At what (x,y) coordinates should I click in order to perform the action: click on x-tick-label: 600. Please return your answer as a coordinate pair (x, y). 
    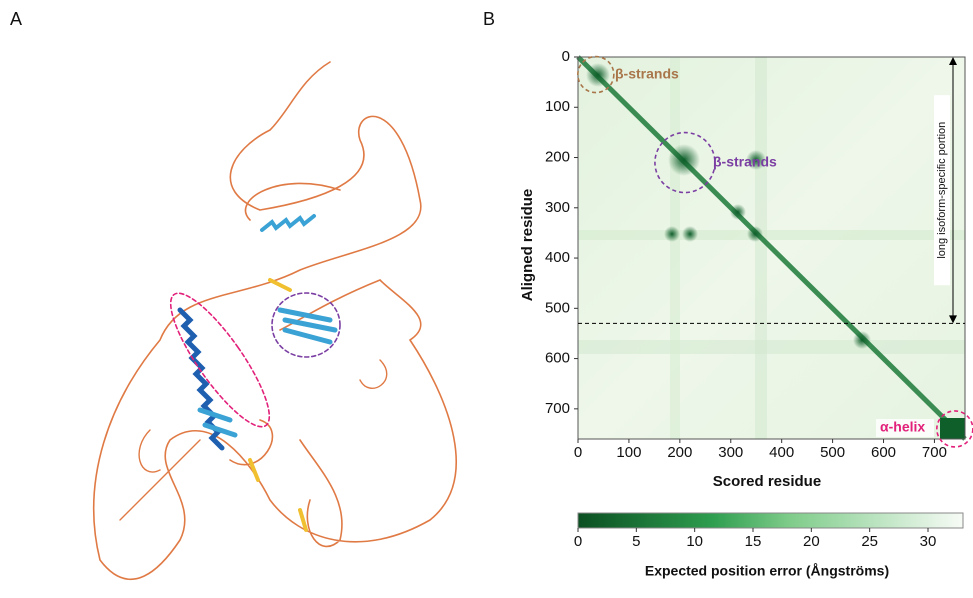
    Looking at the image, I should click on (883, 452).